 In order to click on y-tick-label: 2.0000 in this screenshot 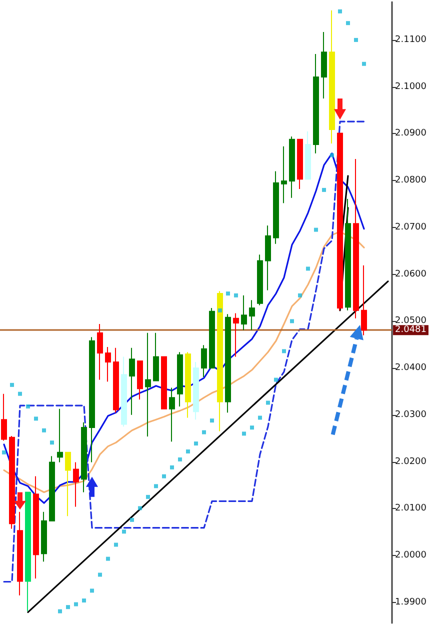, I will do `click(411, 555)`.